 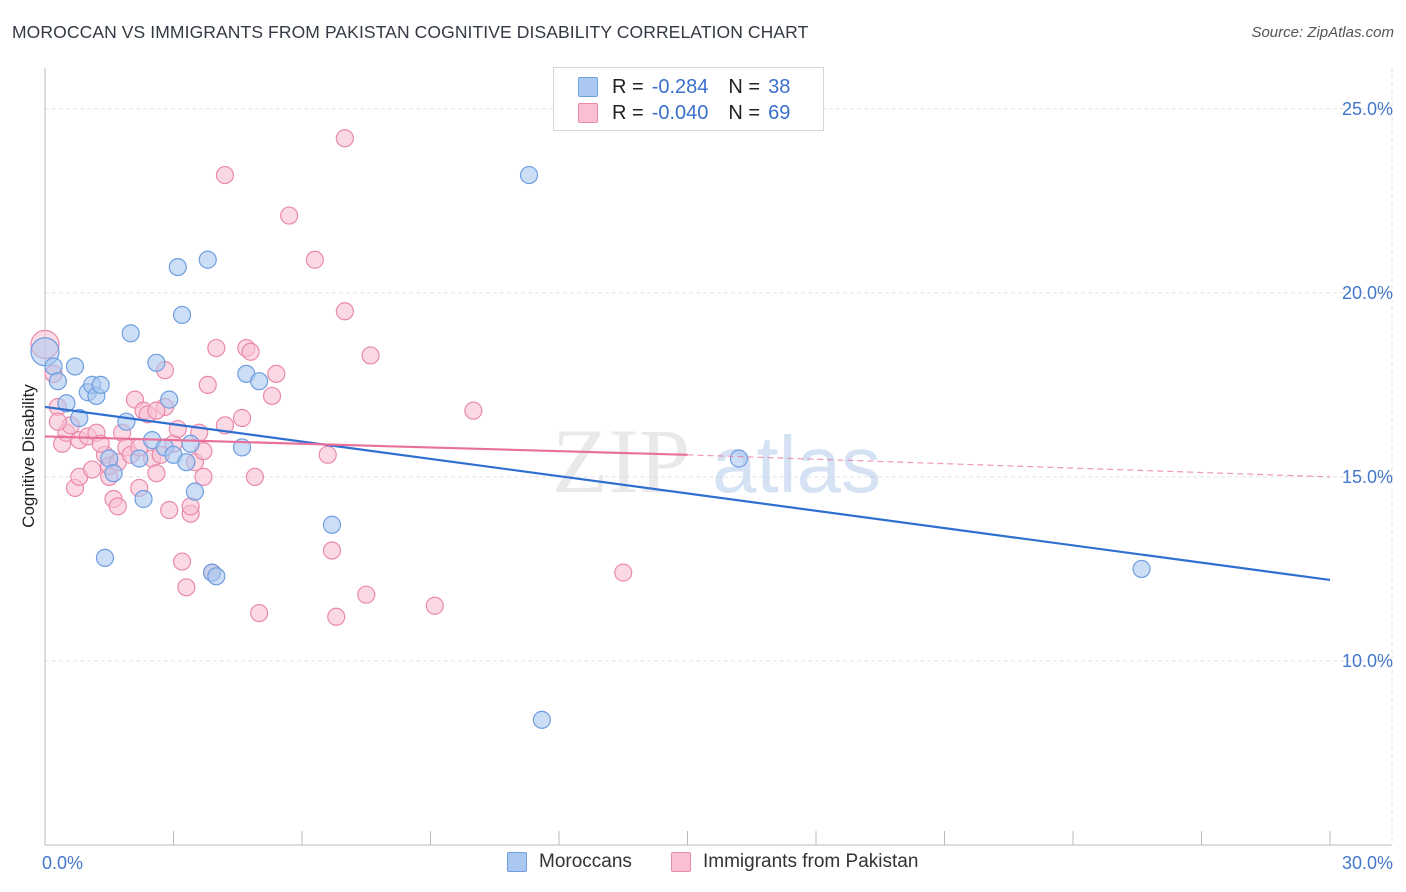 I want to click on y-tick-label: 15.0%, so click(x=1367, y=477).